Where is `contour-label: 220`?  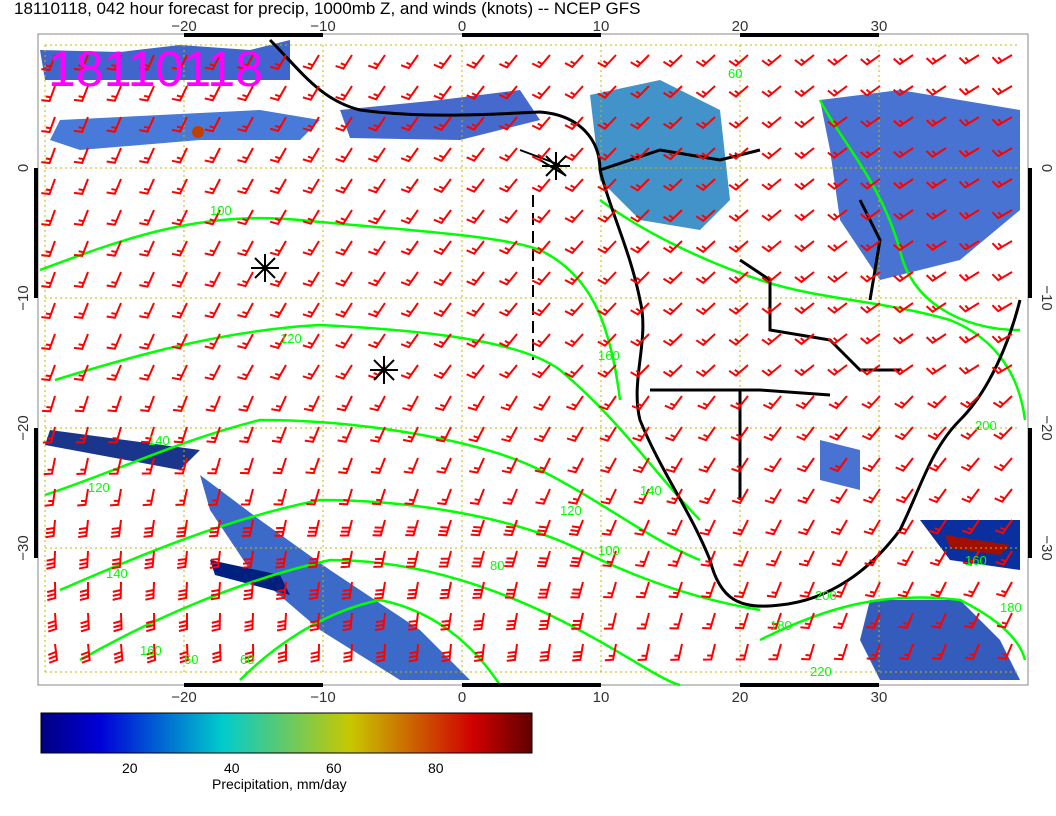 contour-label: 220 is located at coordinates (821, 671).